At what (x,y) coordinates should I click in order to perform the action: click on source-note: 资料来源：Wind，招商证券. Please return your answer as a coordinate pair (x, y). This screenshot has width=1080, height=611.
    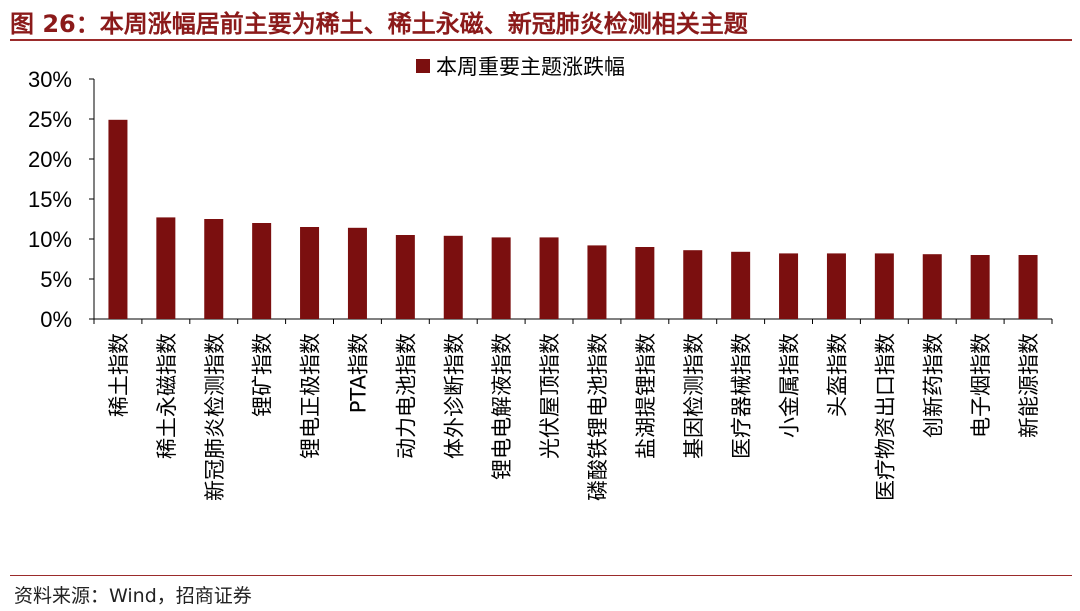
    Looking at the image, I should click on (133, 596).